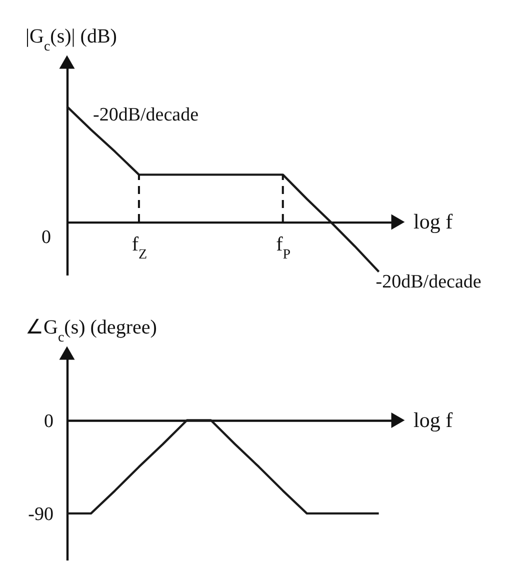 The height and width of the screenshot is (564, 526). What do you see at coordinates (71, 40) in the screenshot?
I see `y-axis-title: |G$_{c}$(s)| (dB)` at bounding box center [71, 40].